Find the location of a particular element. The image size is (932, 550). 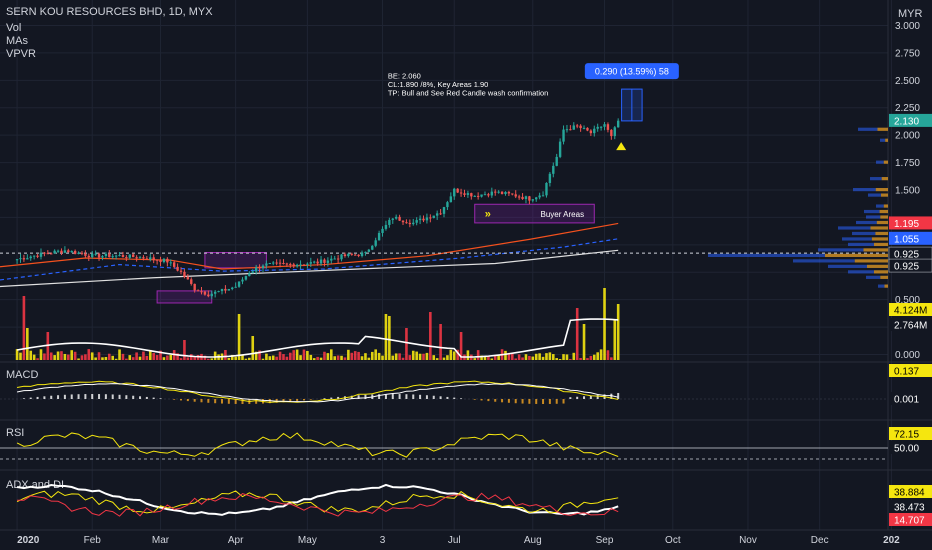

currency-label: MYR is located at coordinates (910, 14).